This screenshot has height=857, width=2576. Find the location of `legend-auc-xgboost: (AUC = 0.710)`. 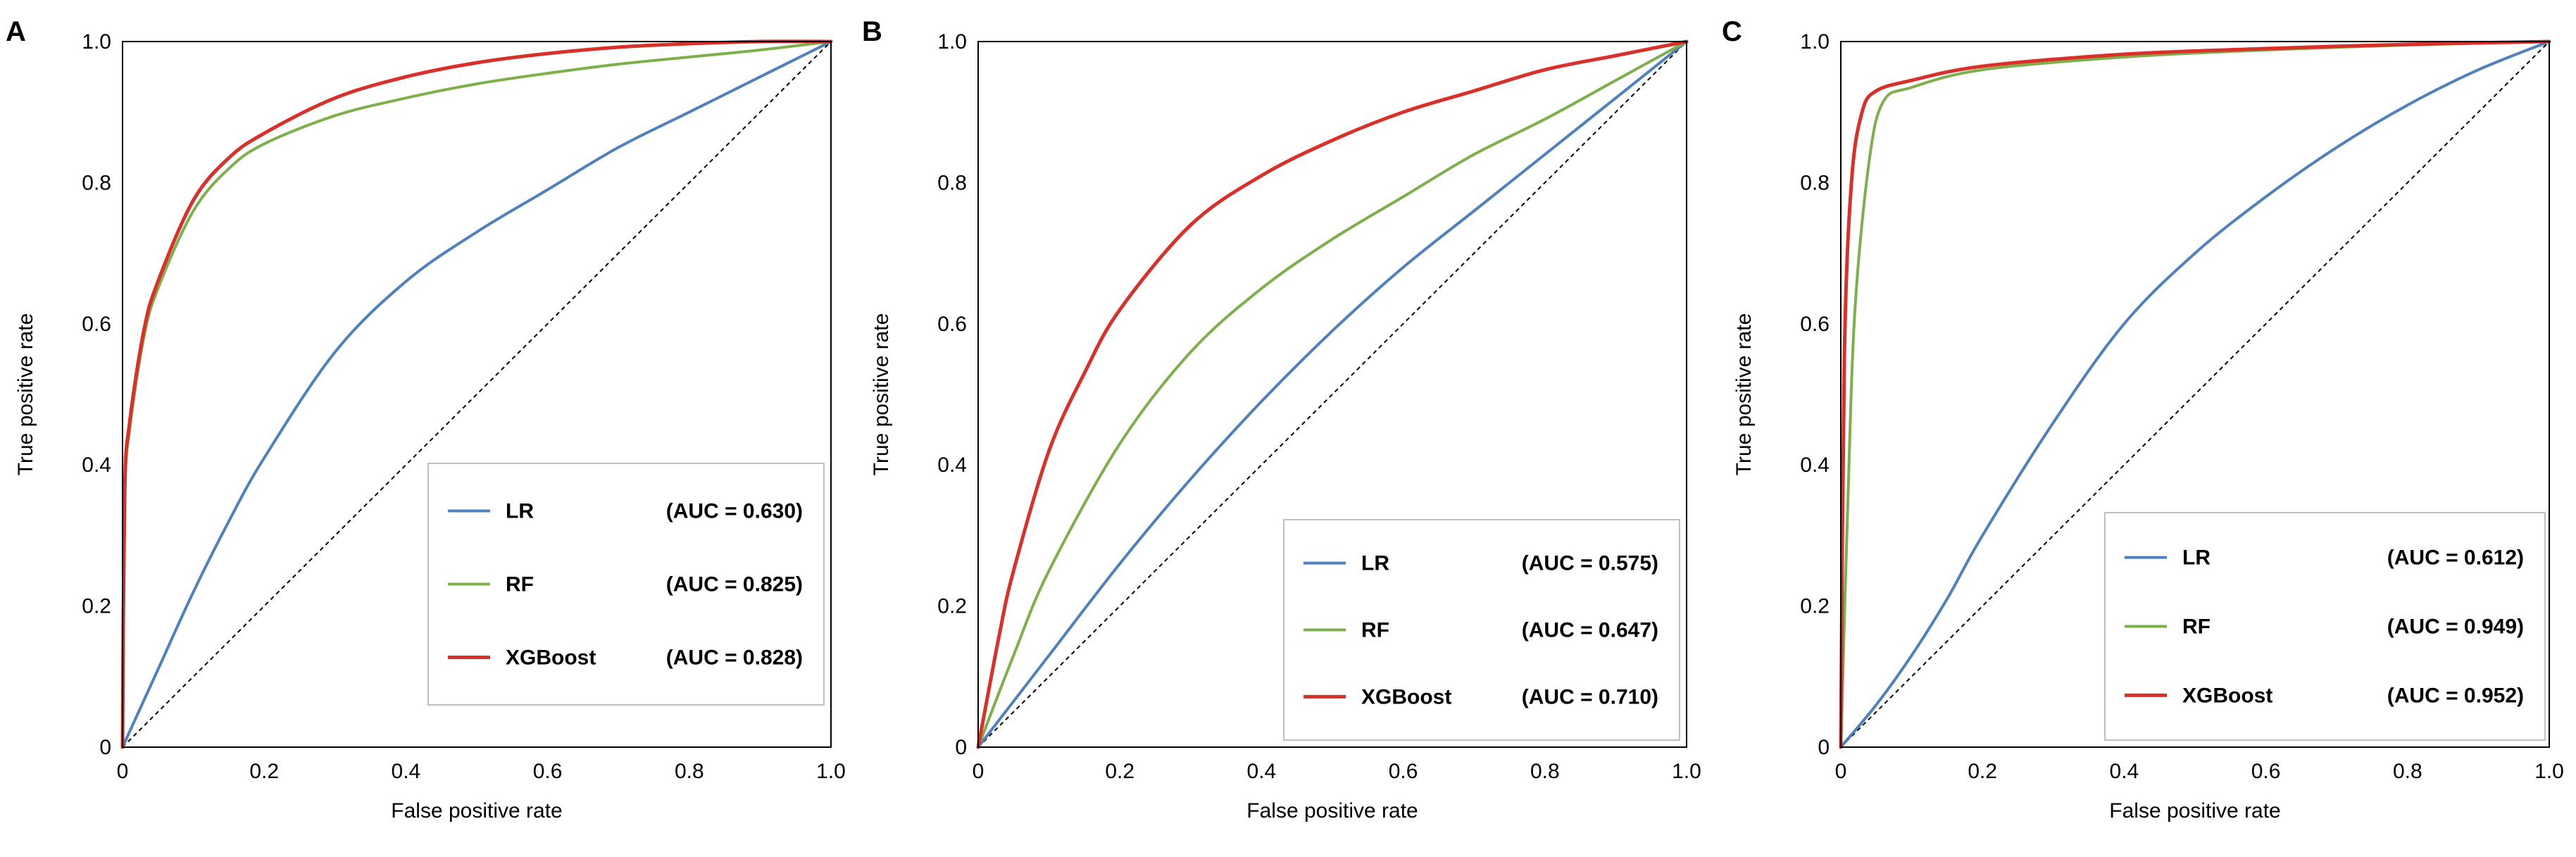

legend-auc-xgboost: (AUC = 0.710) is located at coordinates (1590, 696).